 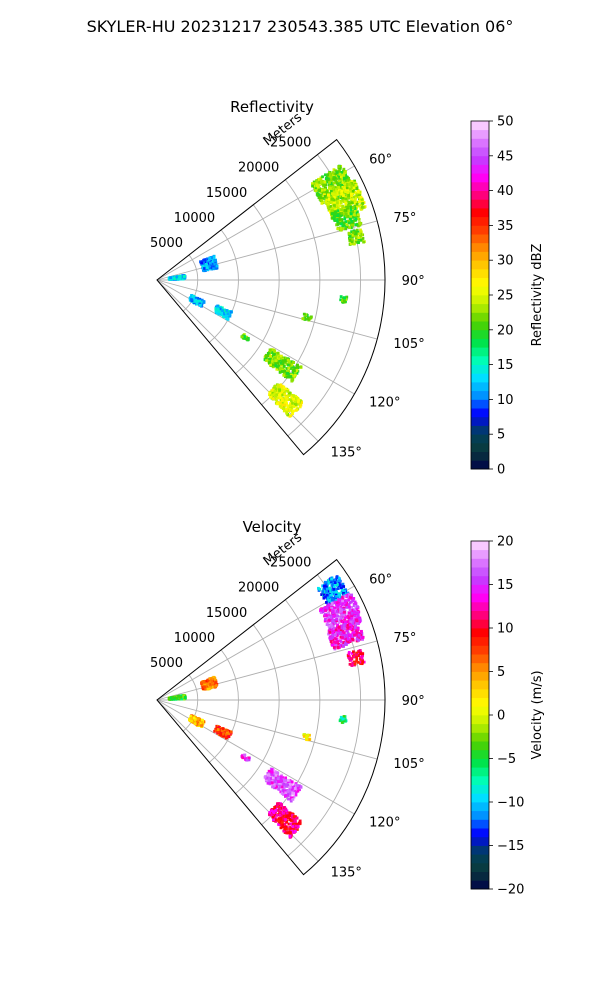 I want to click on velocity-range-ring, so click(x=257, y=709).